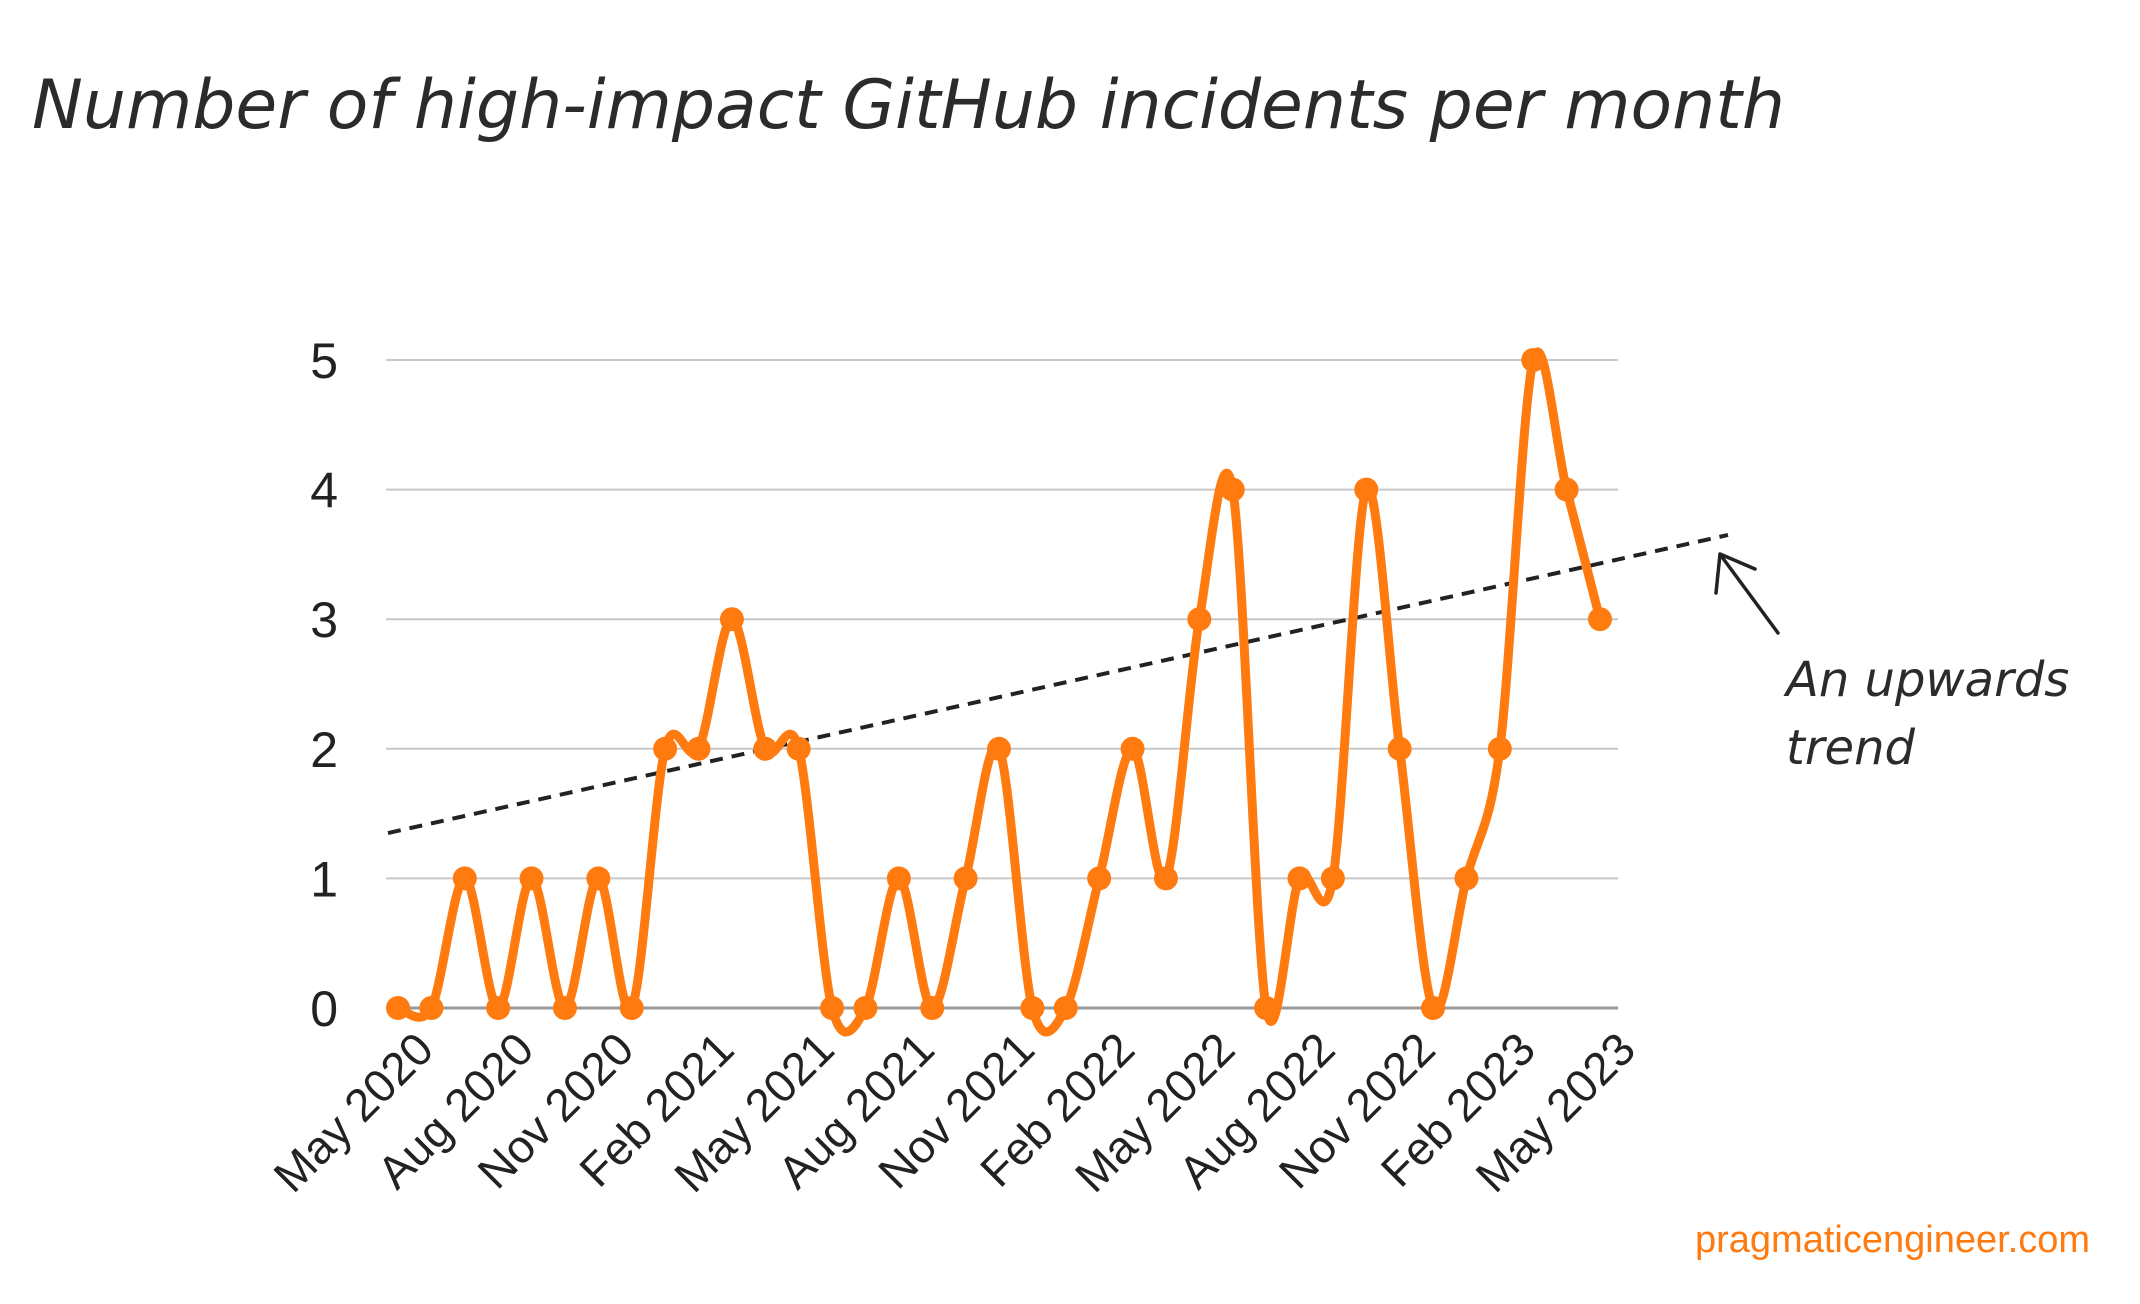 This screenshot has height=1304, width=2140. What do you see at coordinates (324, 685) in the screenshot?
I see `y-axis-ticks: 0 1 2 3 4 5` at bounding box center [324, 685].